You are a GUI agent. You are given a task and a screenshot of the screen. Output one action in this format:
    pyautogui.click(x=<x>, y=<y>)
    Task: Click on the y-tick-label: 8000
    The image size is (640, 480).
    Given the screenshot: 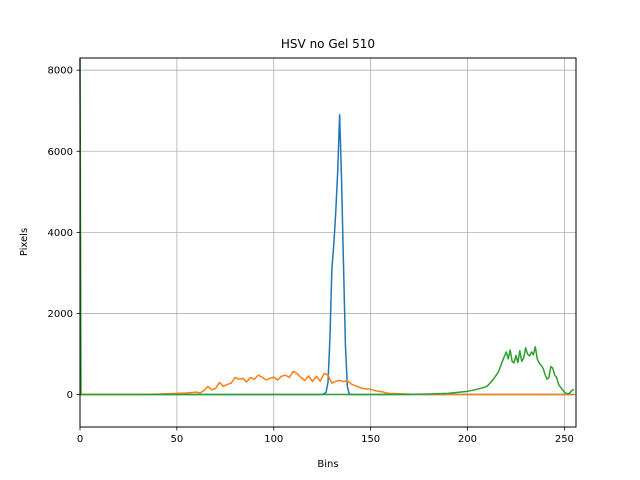 What is the action you would take?
    pyautogui.click(x=60, y=71)
    